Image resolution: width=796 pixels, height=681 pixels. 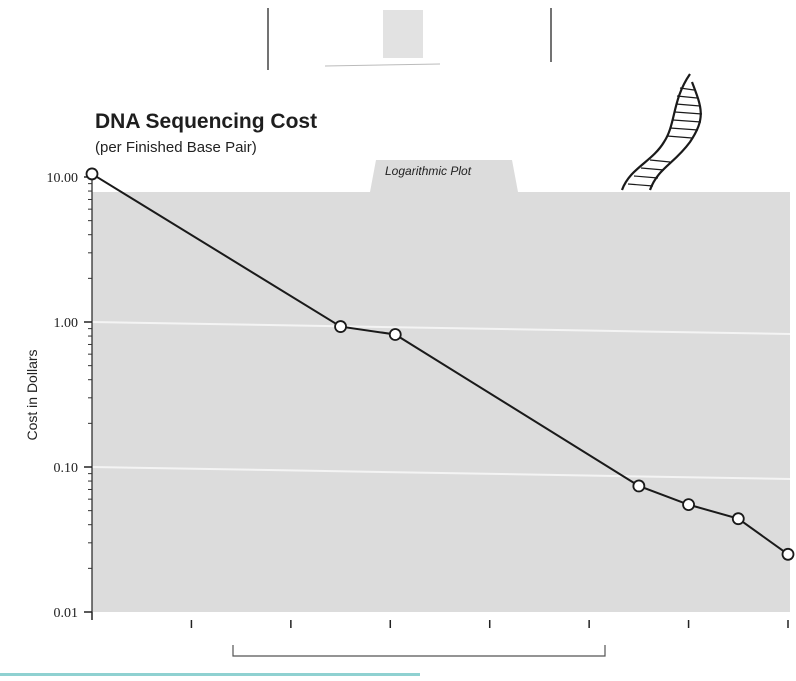 What do you see at coordinates (440, 620) in the screenshot?
I see `x-axis` at bounding box center [440, 620].